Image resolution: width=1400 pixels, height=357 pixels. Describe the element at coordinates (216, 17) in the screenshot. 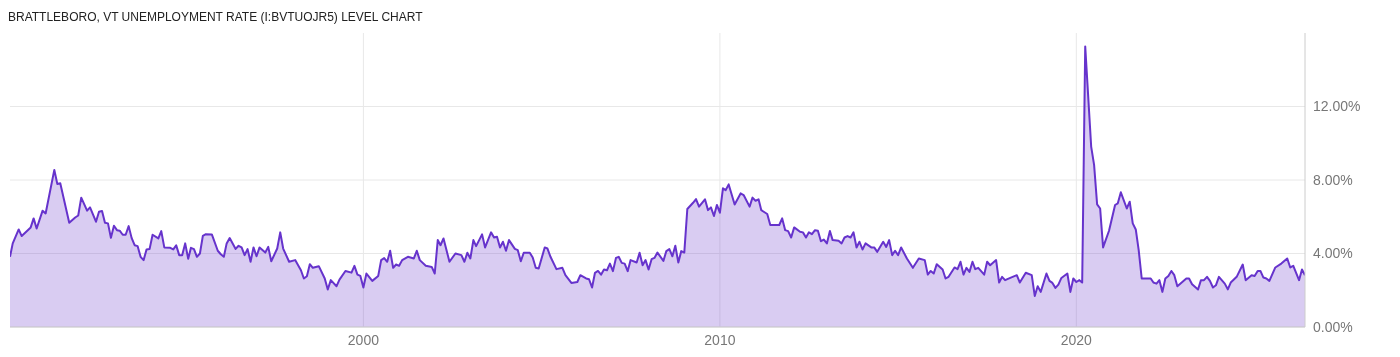

I see `chart-title: BRATTLEBORO, VT UNEMPLOYMENT RATE (I:BVTUOJR5) LEVEL CHART` at that location.